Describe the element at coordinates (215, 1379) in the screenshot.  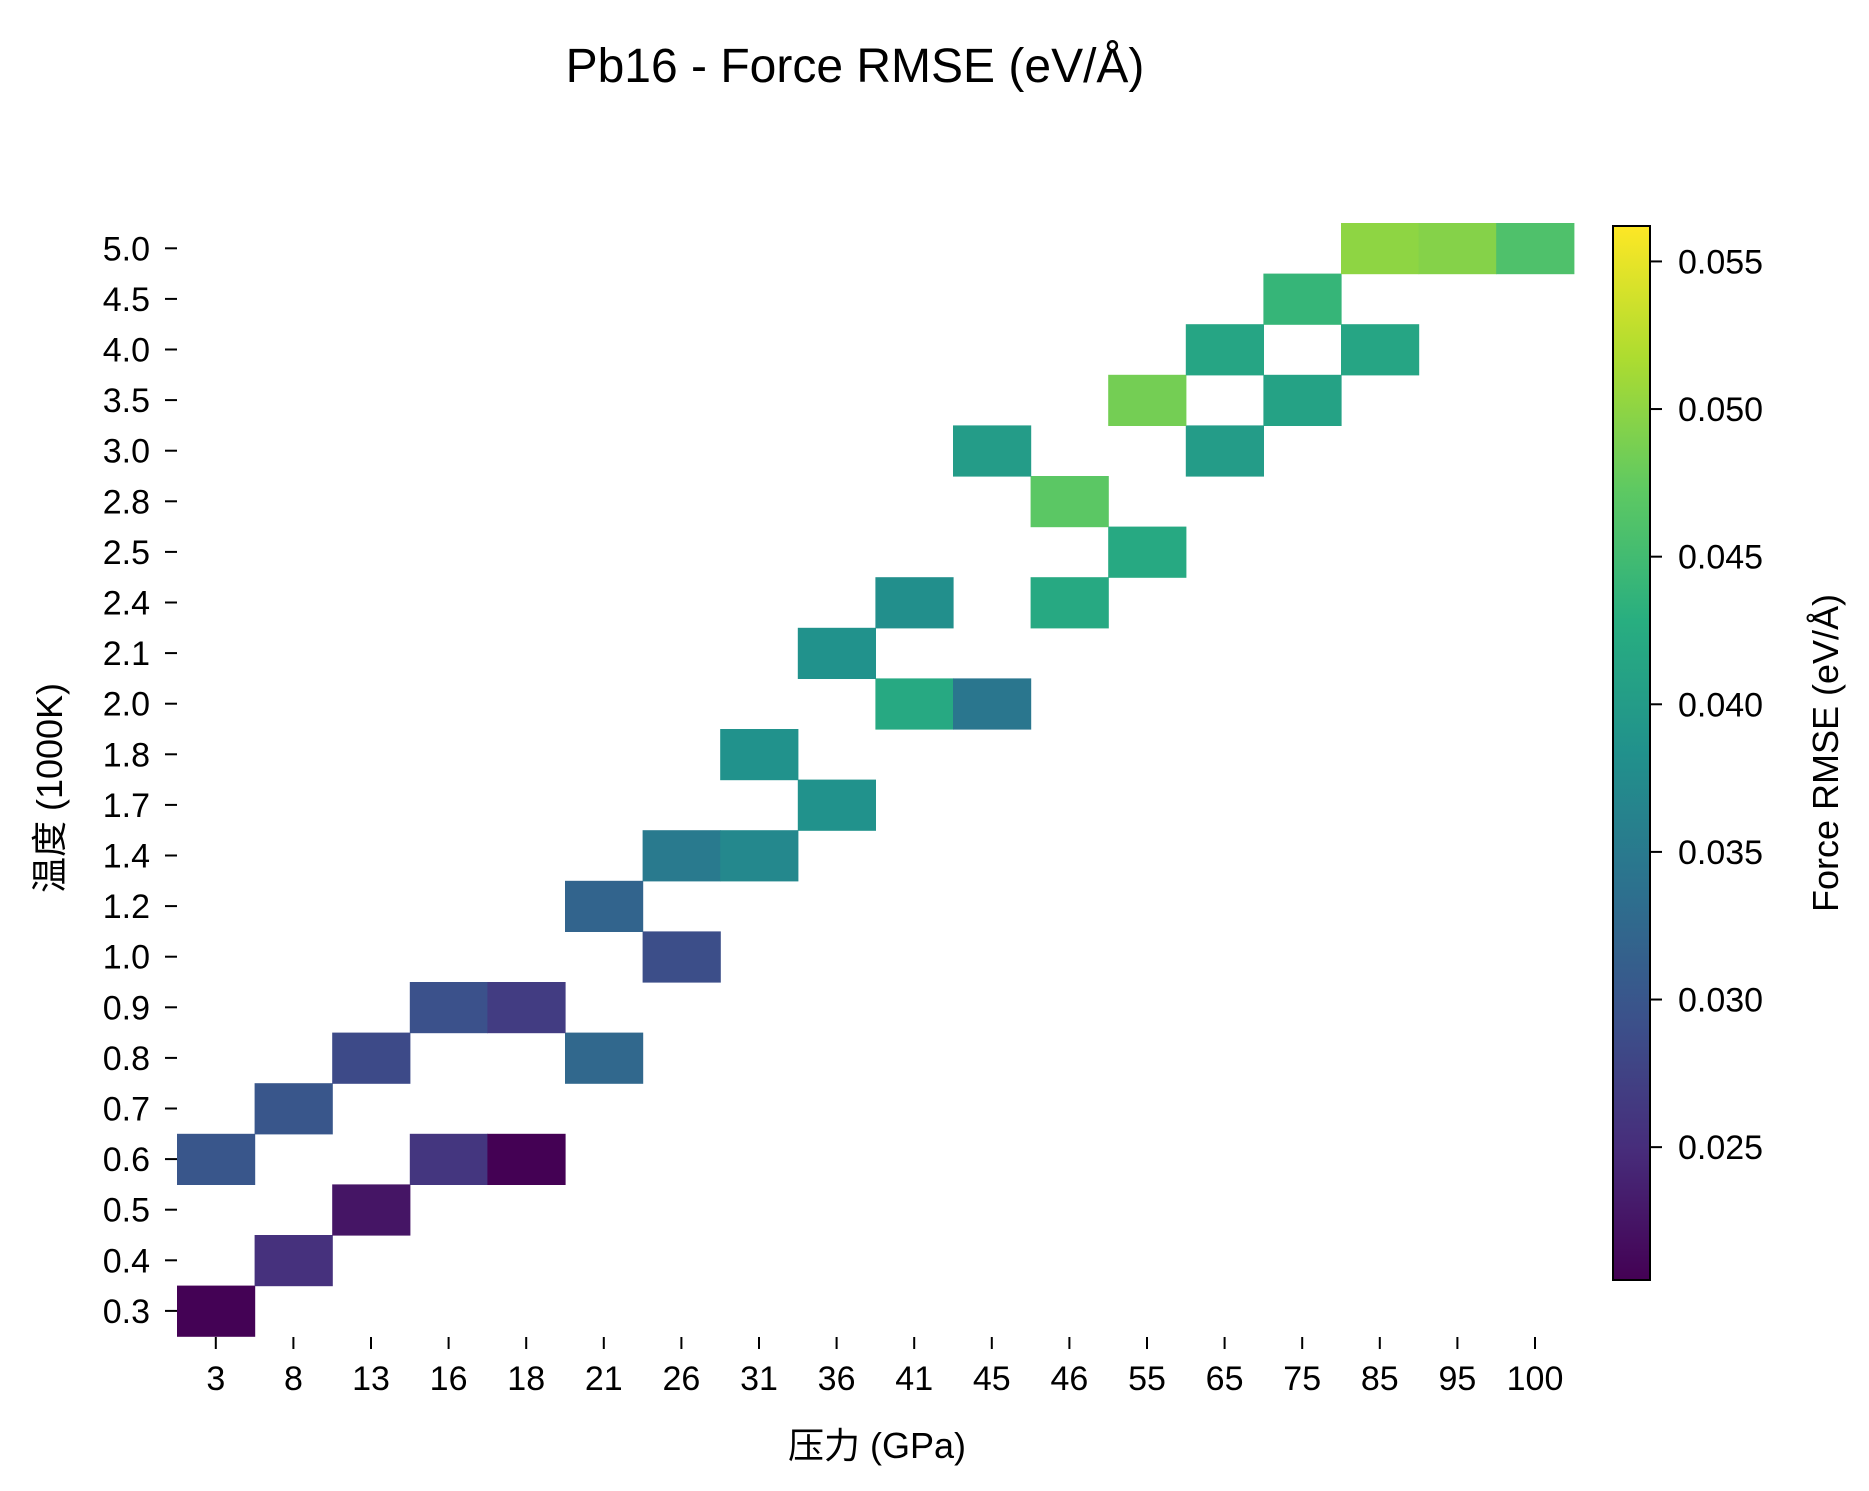
I see `x-tick-label: 3` at that location.